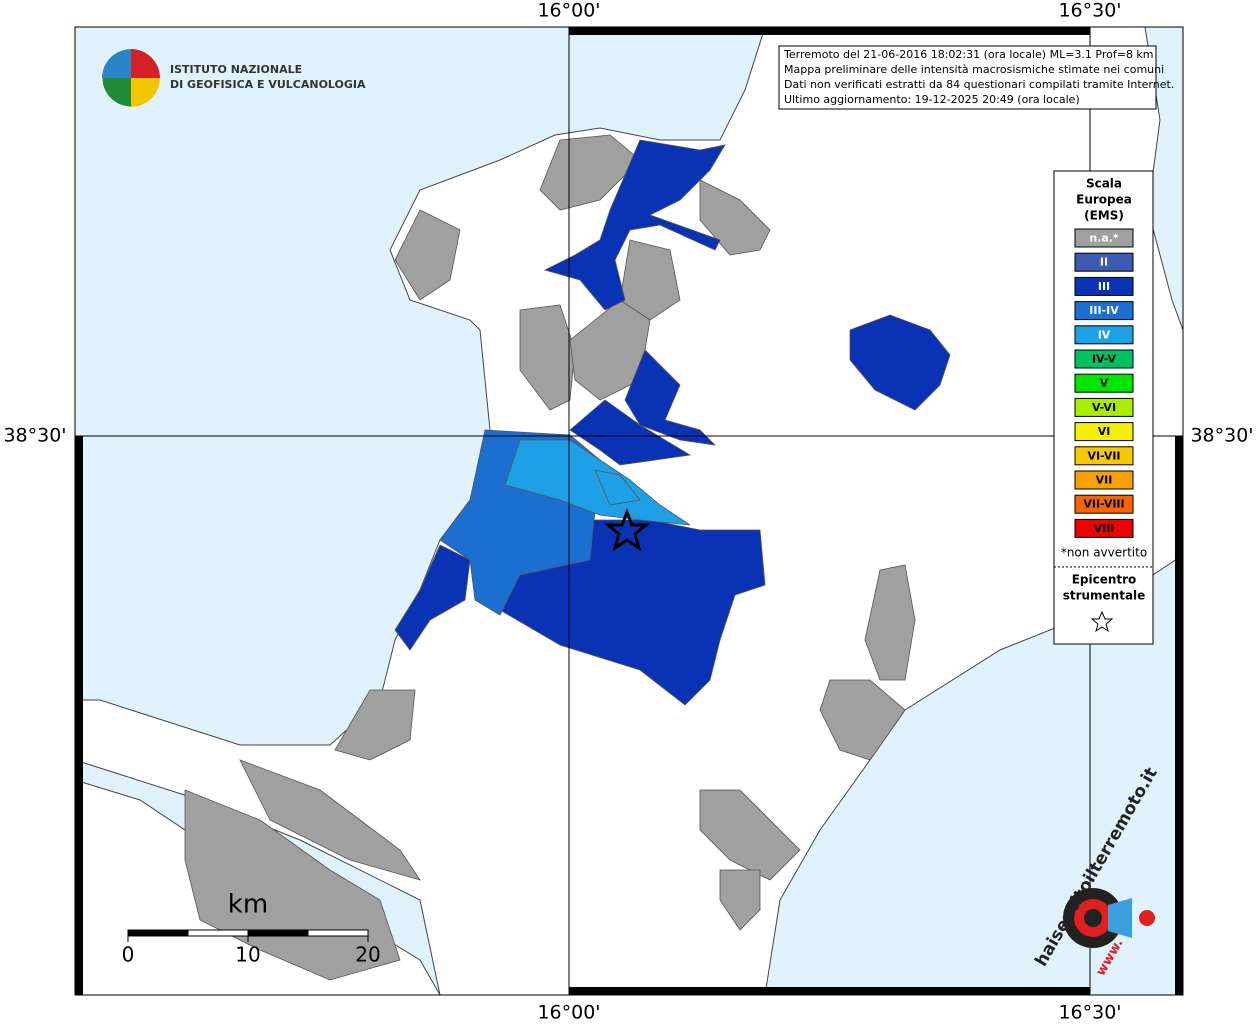  I want to click on scale-unit: km, so click(248, 905).